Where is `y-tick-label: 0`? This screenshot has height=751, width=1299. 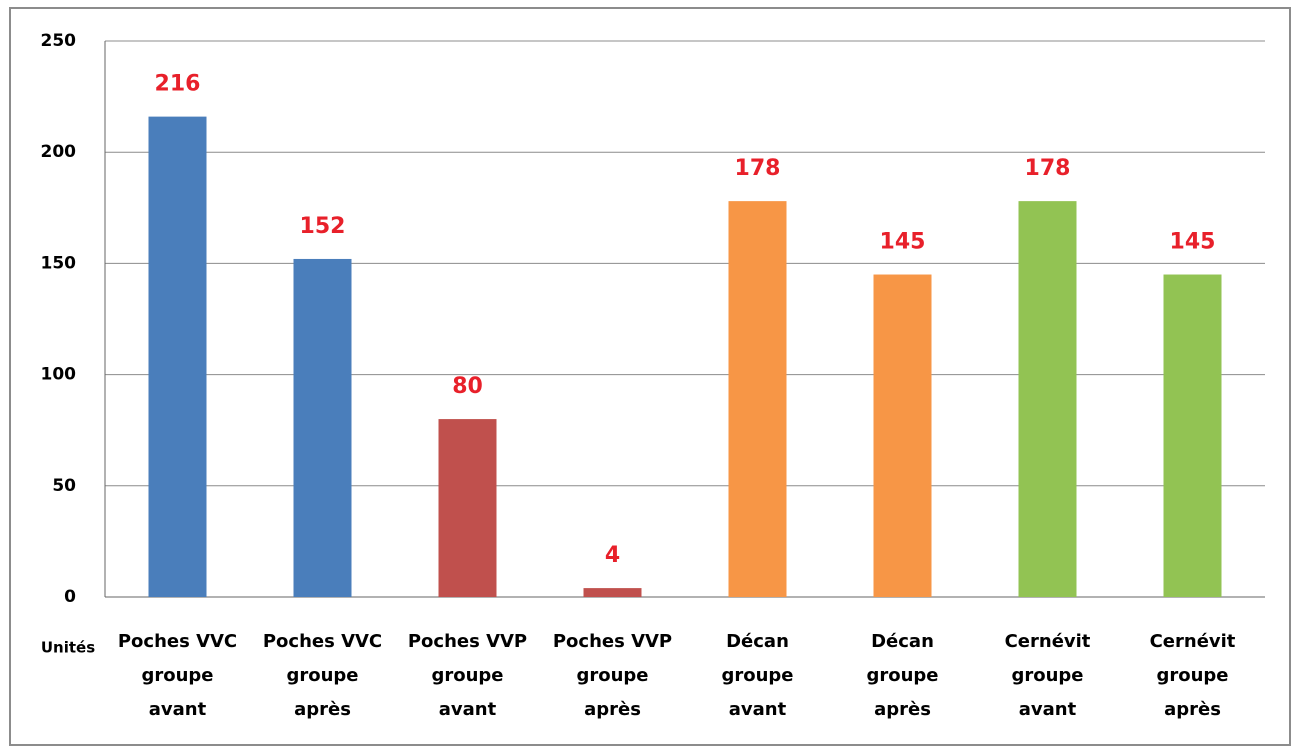 y-tick-label: 0 is located at coordinates (70, 597).